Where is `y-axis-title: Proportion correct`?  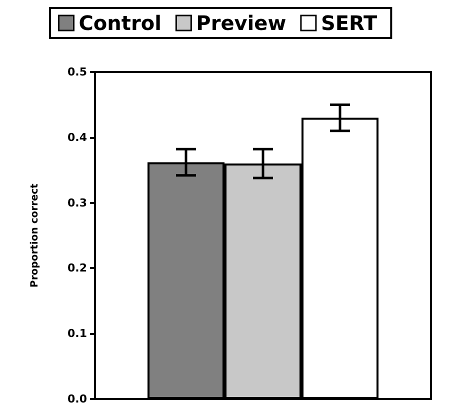 y-axis-title: Proportion correct is located at coordinates (35, 235).